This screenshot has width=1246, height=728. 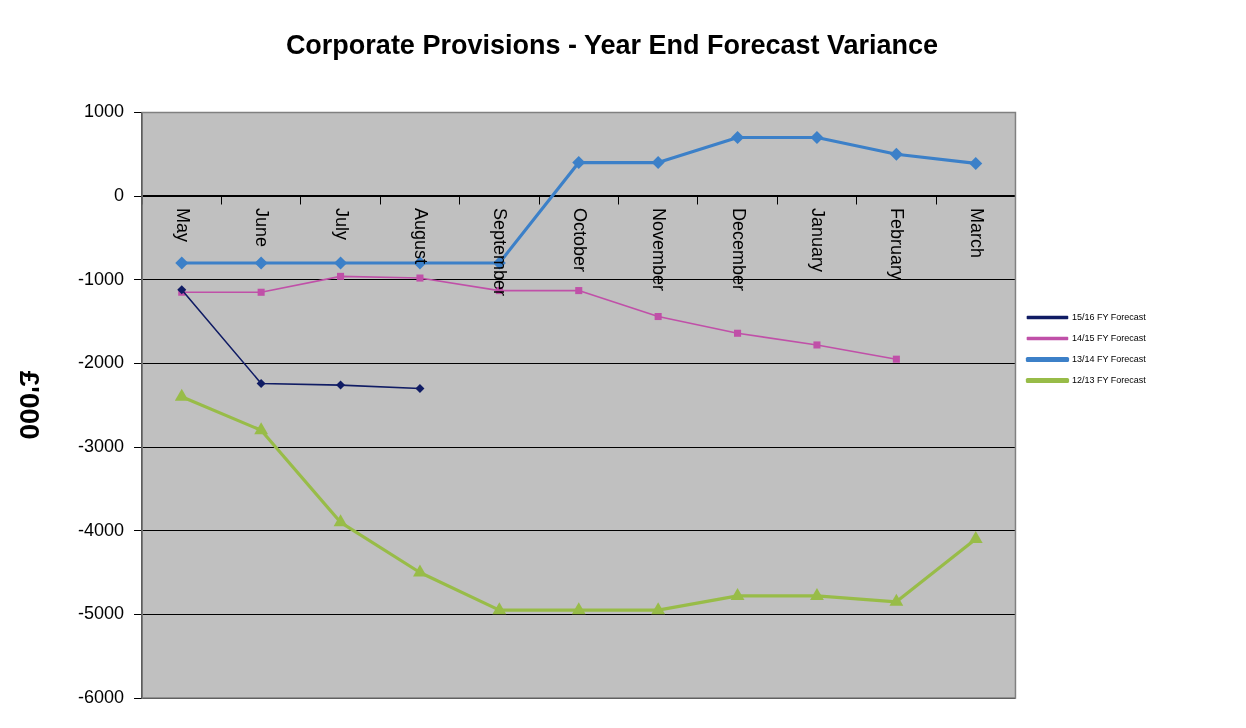 What do you see at coordinates (897, 244) in the screenshot?
I see `x-tick-label: February` at bounding box center [897, 244].